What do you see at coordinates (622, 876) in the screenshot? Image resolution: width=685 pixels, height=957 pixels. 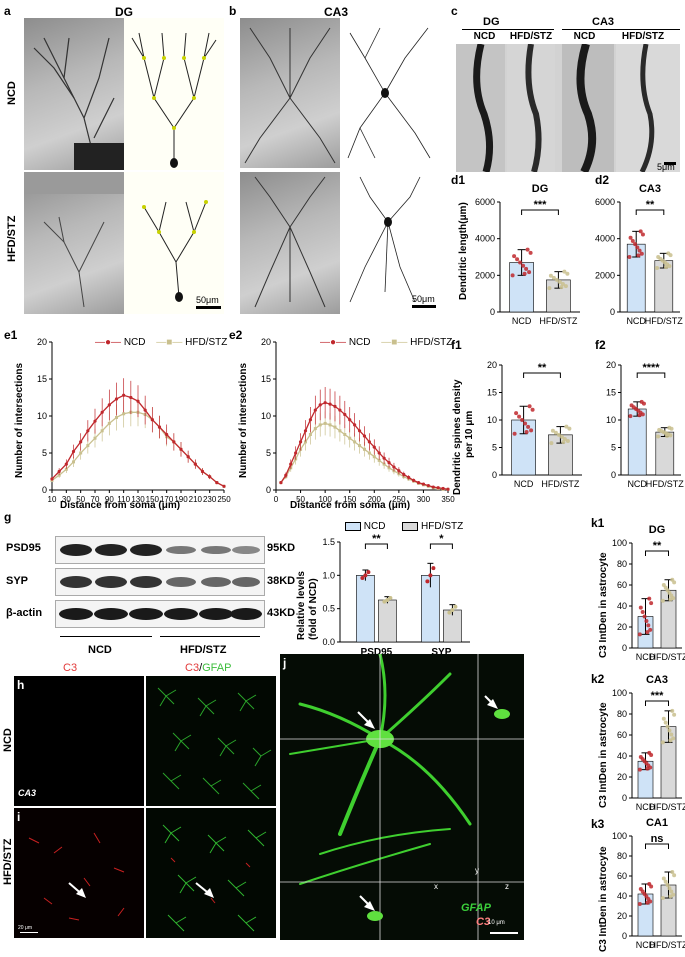 I see `y-tick-label: 60` at bounding box center [622, 876].